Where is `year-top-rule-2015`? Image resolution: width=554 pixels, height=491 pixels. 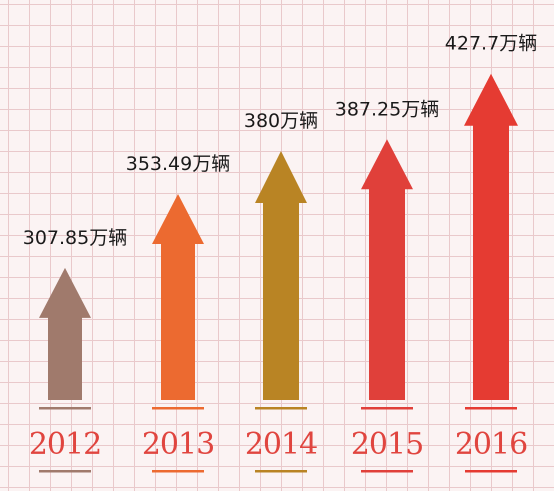
year-top-rule-2015 is located at coordinates (387, 408).